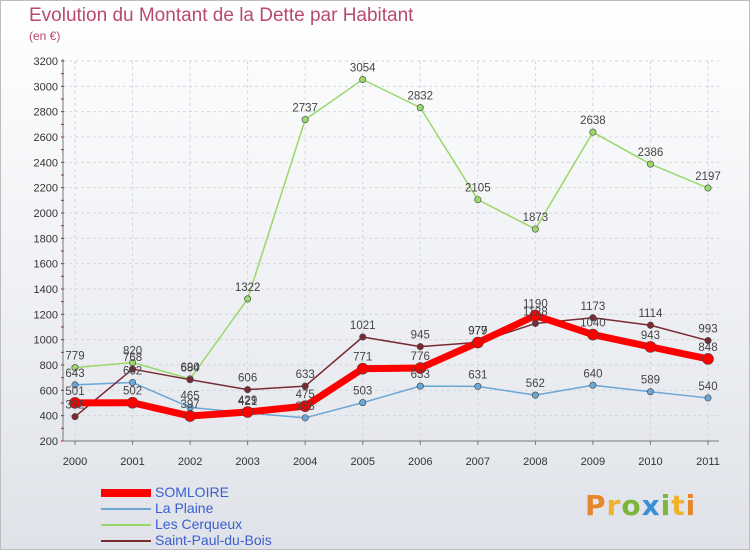 The height and width of the screenshot is (550, 750). What do you see at coordinates (46, 341) in the screenshot?
I see `y-tick-label: 1000` at bounding box center [46, 341].